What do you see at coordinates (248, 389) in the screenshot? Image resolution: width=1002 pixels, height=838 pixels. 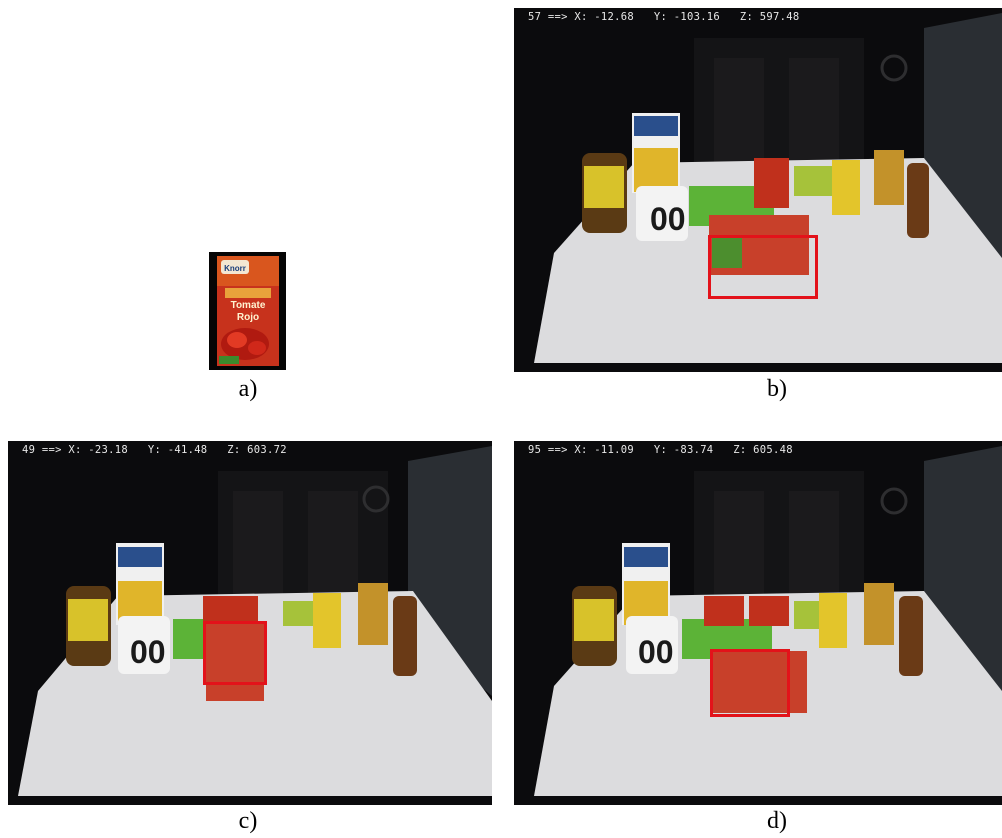 I see `caption-a: a)` at bounding box center [248, 389].